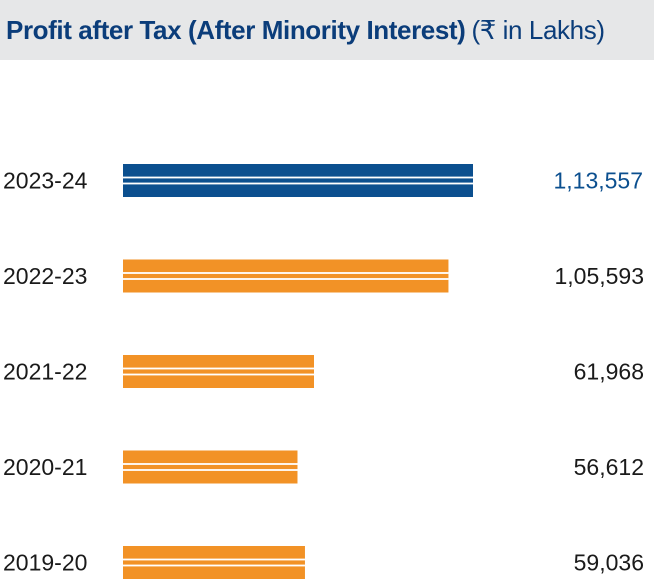 Image resolution: width=654 pixels, height=581 pixels. Describe the element at coordinates (323, 562) in the screenshot. I see `bar-row-2019-20: 2019-20 59,036` at that location.